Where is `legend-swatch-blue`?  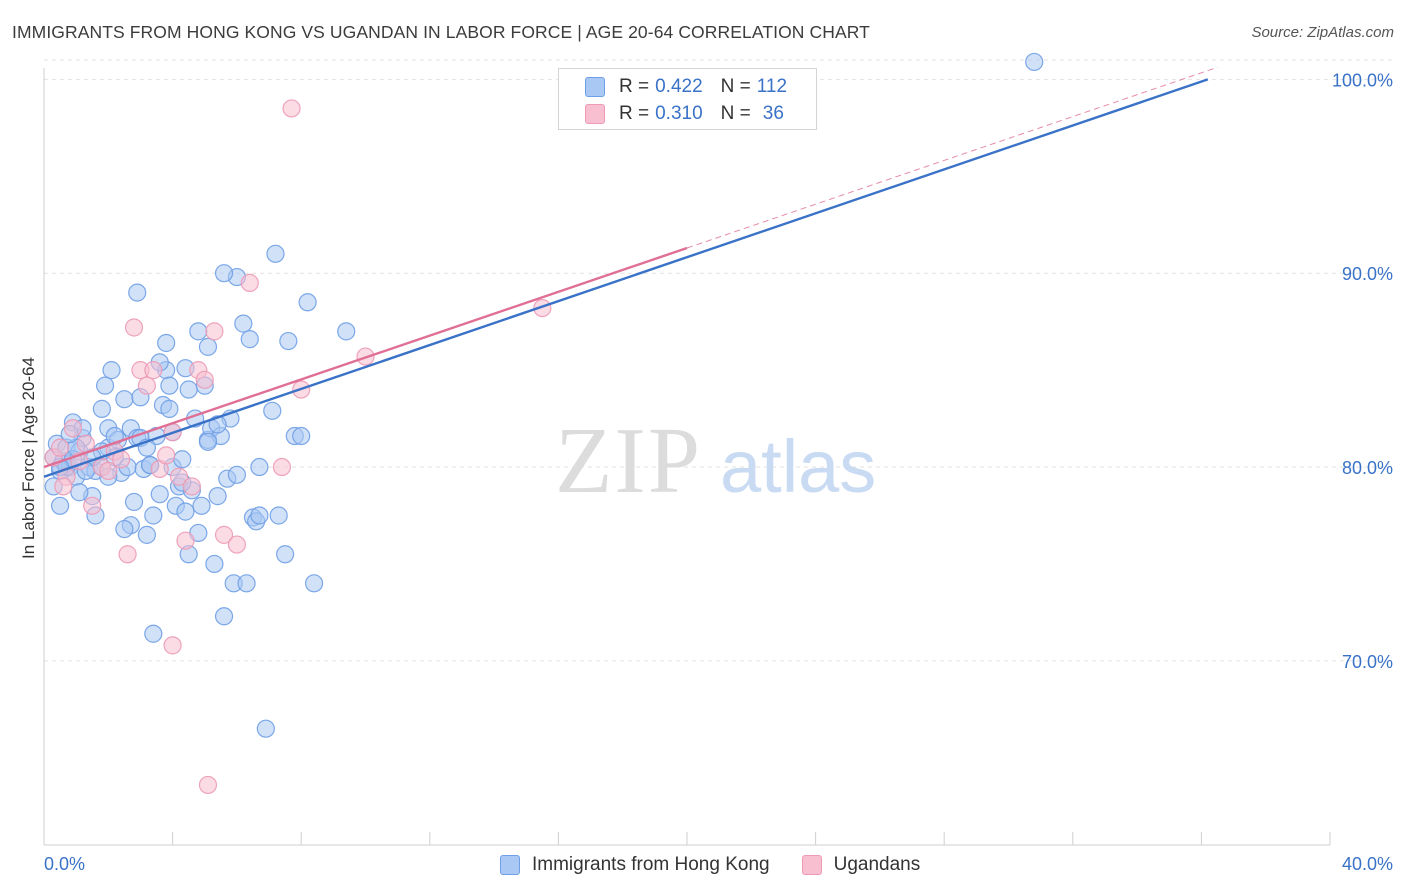 legend-swatch-blue is located at coordinates (510, 865).